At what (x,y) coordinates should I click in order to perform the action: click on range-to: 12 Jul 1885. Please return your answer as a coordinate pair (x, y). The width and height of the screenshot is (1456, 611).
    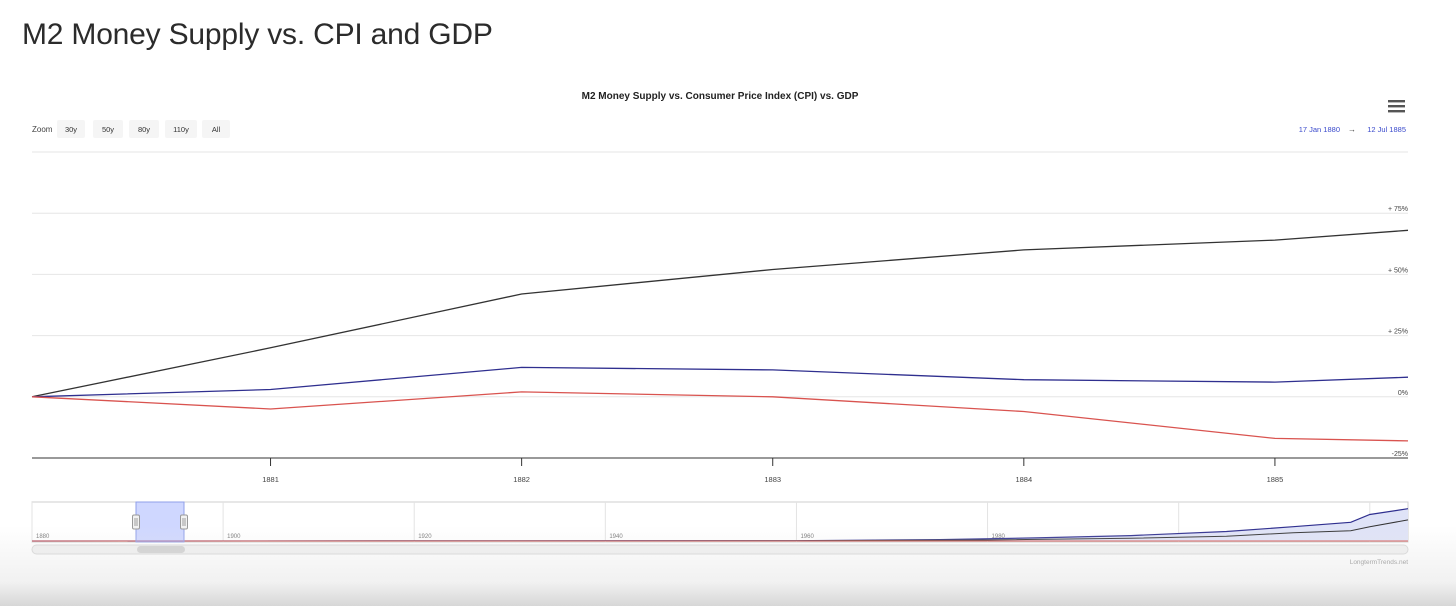
    Looking at the image, I should click on (1386, 129).